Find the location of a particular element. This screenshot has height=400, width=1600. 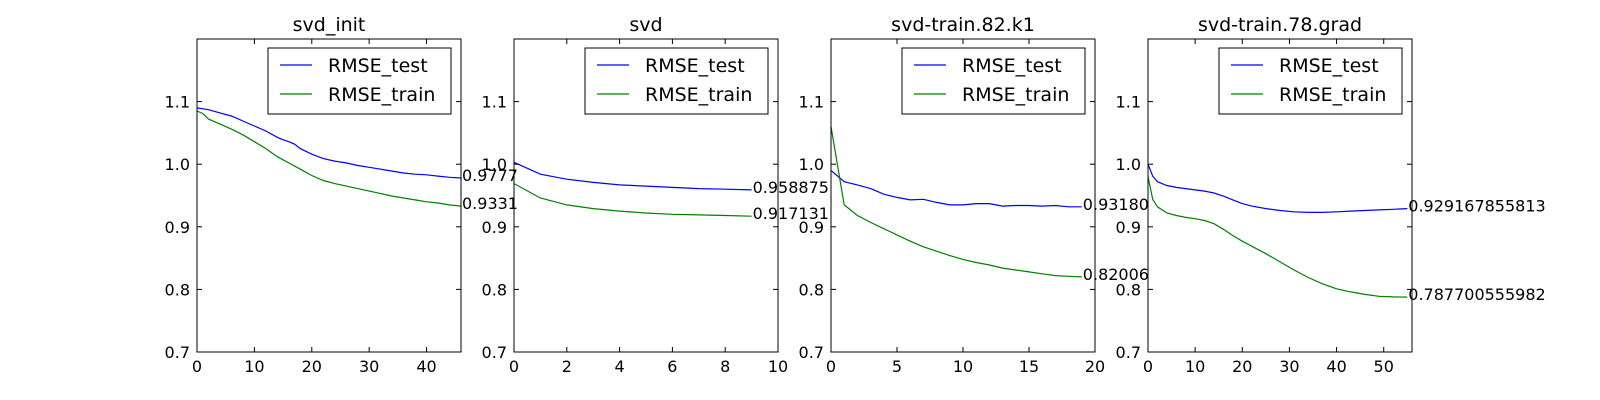

chart-title: svd-train.78.grad is located at coordinates (1280, 25).